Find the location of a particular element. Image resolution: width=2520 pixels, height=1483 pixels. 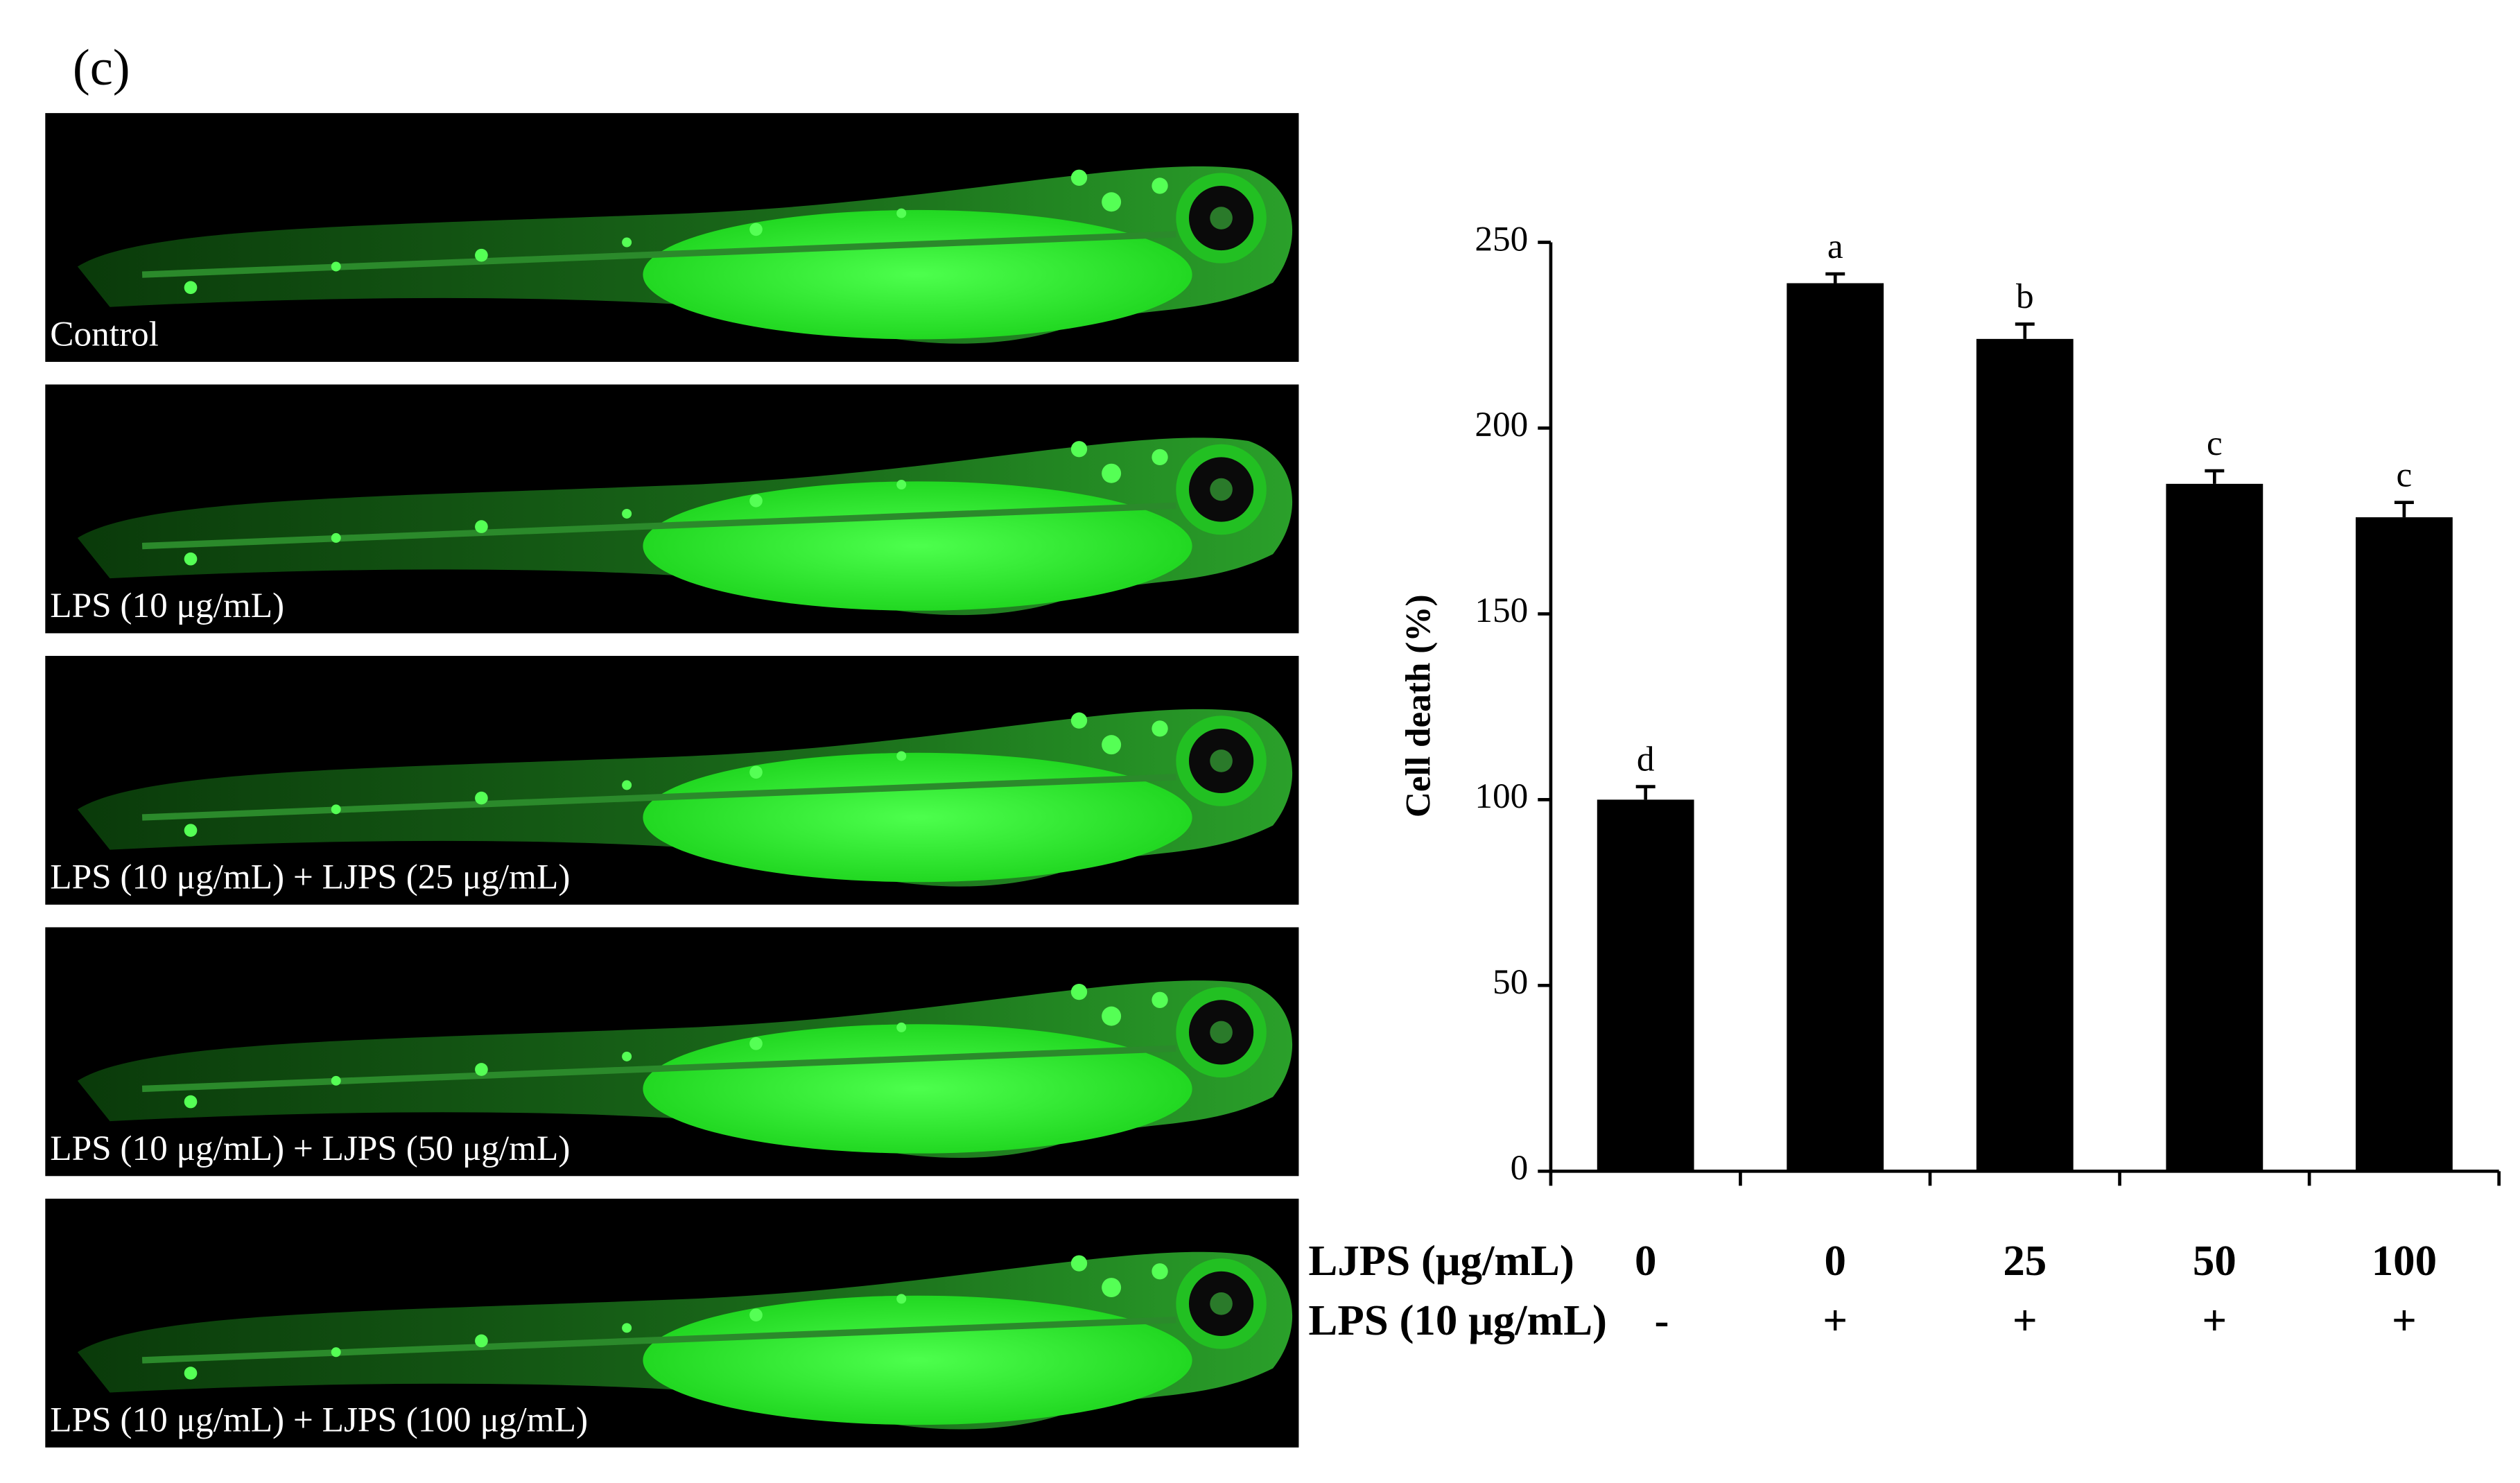

image-caption: LPS (10 μg/mL) + LJPS (25 μg/mL) is located at coordinates (310, 878).